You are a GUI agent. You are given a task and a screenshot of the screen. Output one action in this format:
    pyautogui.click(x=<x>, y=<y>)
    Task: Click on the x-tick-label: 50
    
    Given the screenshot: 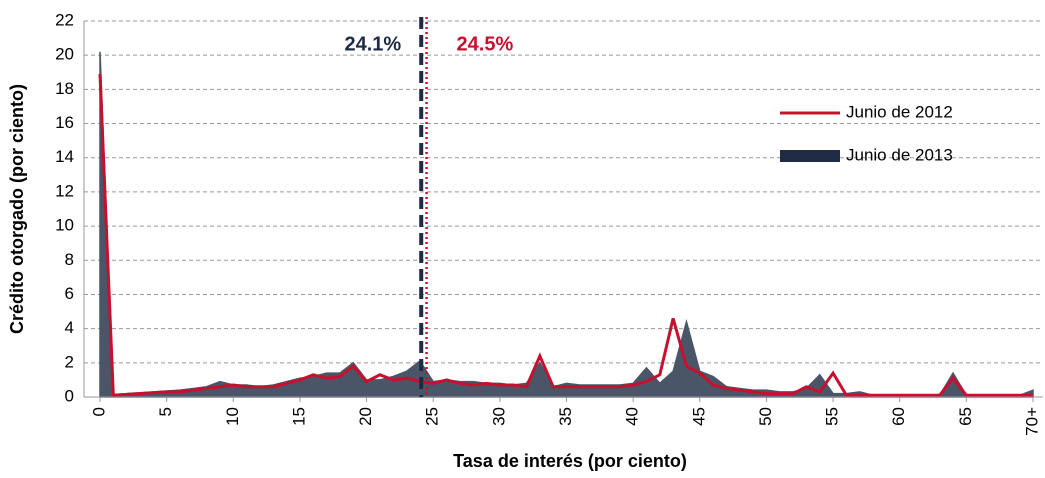 What is the action you would take?
    pyautogui.click(x=765, y=416)
    